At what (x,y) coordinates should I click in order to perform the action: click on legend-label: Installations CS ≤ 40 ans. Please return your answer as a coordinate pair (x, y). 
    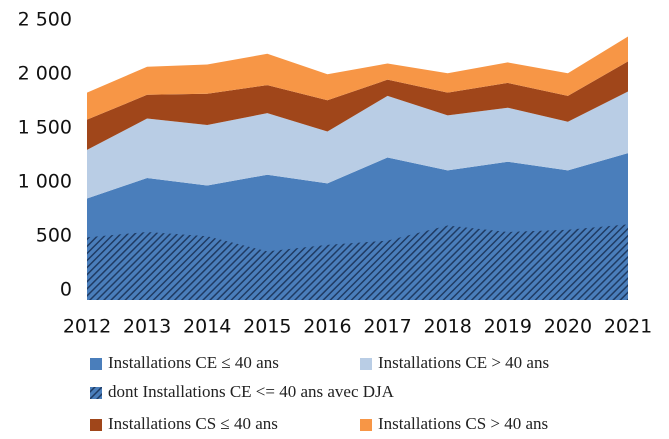
    Looking at the image, I should click on (193, 423).